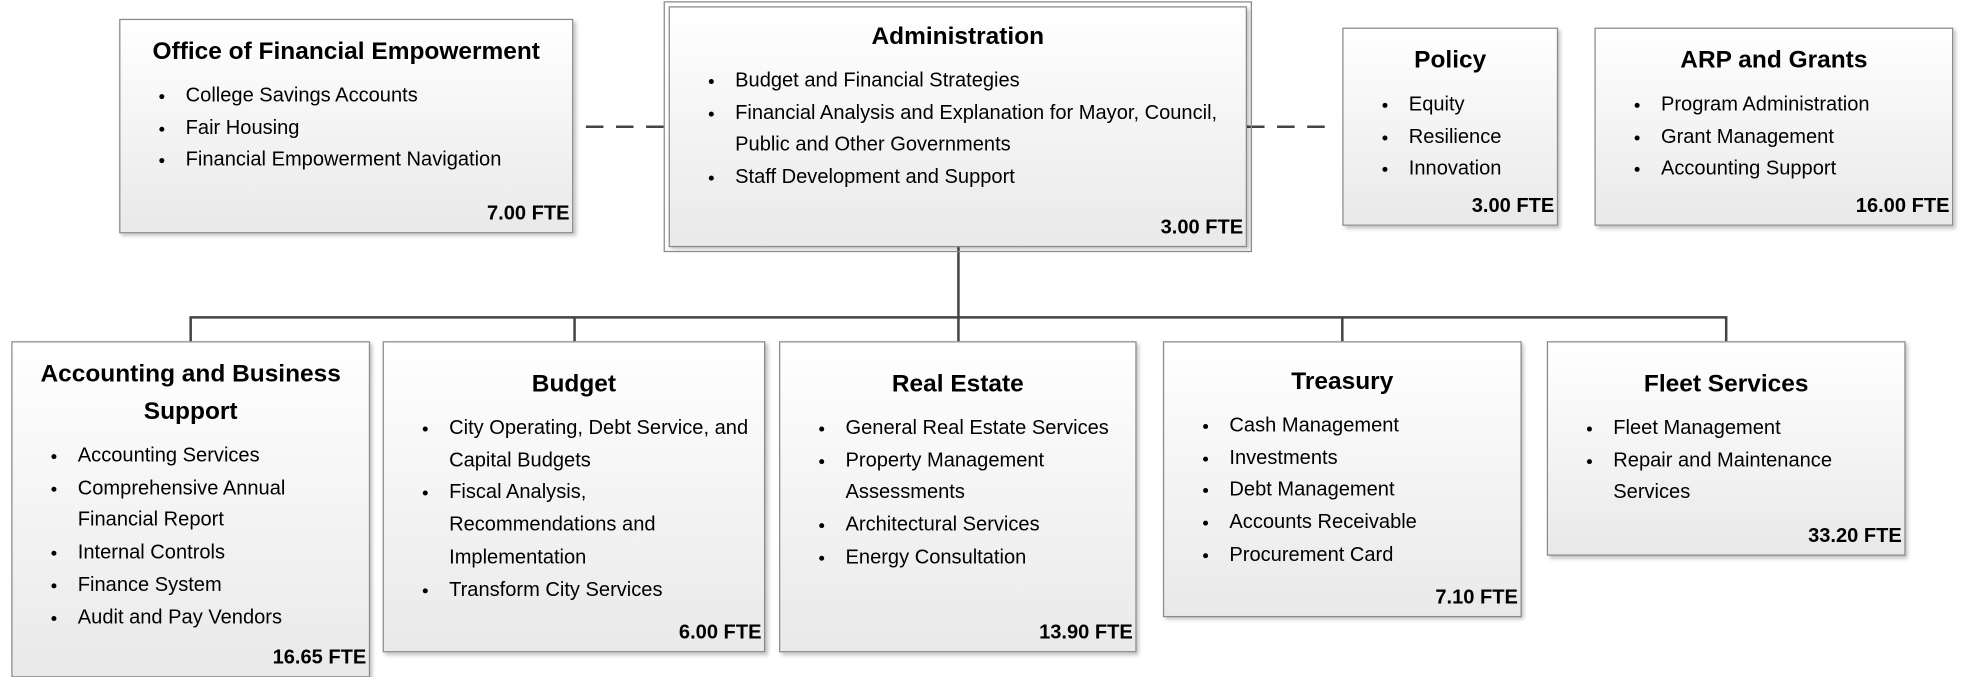 Image resolution: width=1967 pixels, height=677 pixels. What do you see at coordinates (983, 81) in the screenshot?
I see `list-item: Budget and Financial Strategies` at bounding box center [983, 81].